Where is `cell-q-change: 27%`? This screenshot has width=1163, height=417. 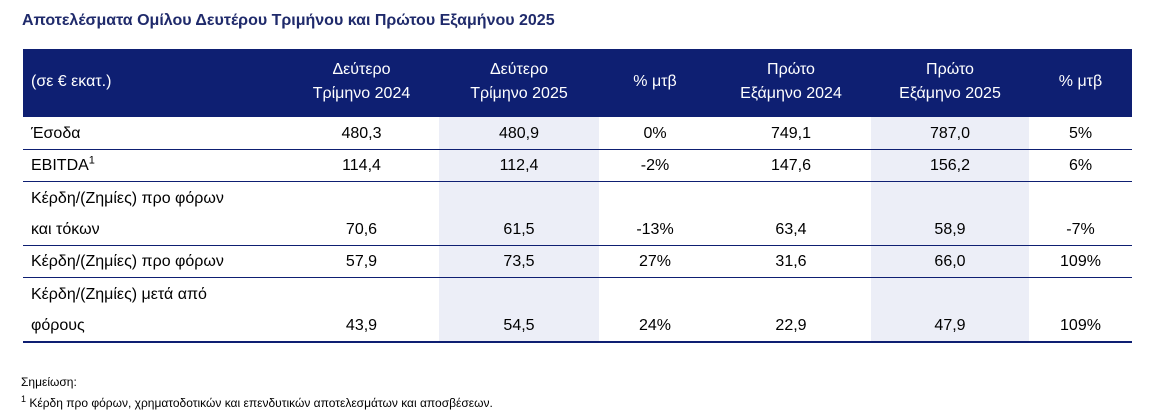
cell-q-change: 27% is located at coordinates (655, 261).